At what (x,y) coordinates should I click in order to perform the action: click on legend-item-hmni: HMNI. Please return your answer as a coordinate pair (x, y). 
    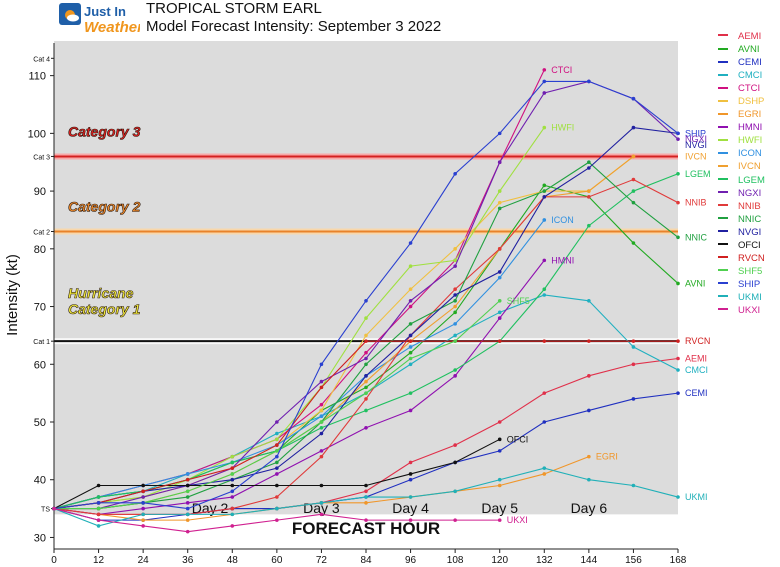
    Looking at the image, I should click on (741, 127).